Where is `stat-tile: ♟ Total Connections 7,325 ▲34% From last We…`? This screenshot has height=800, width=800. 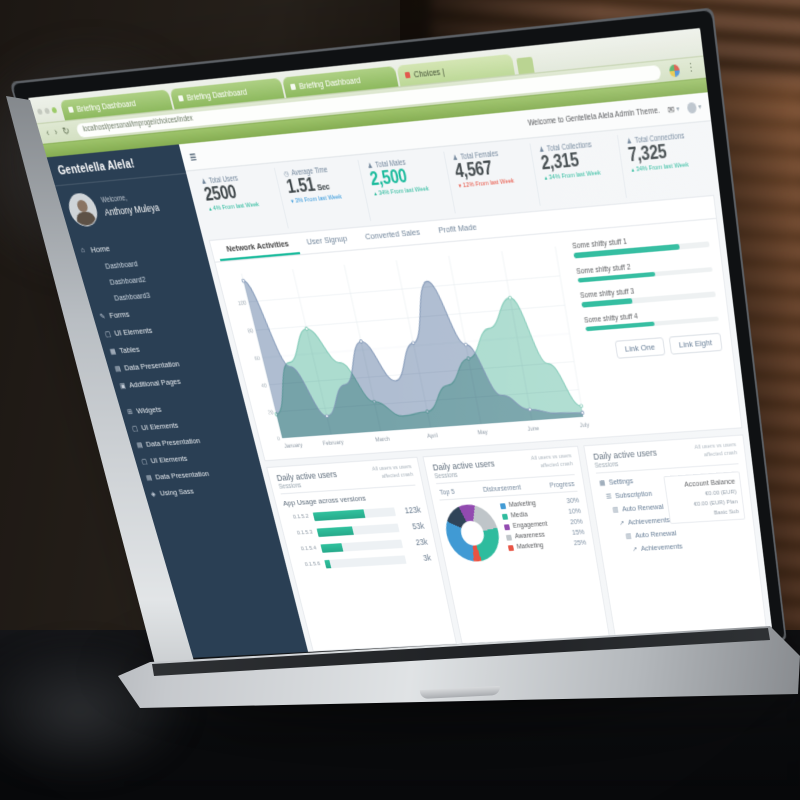
stat-tile: ♟ Total Connections 7,325 ▲34% From last We… is located at coordinates (665, 162).